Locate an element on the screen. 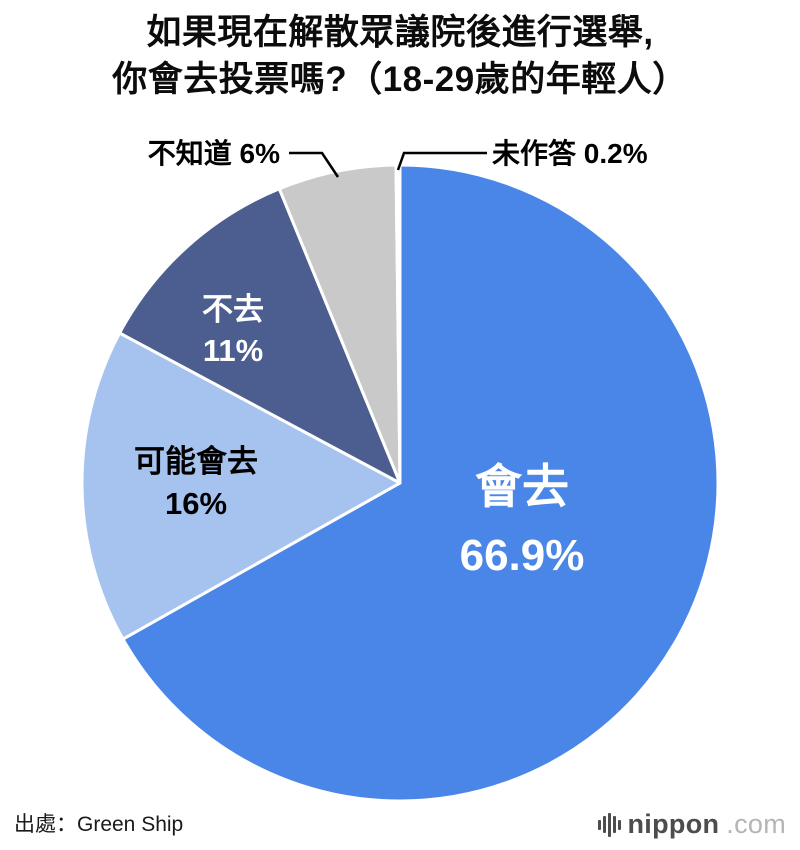 The width and height of the screenshot is (800, 850). source-note: 出處：Green Ship is located at coordinates (99, 824).